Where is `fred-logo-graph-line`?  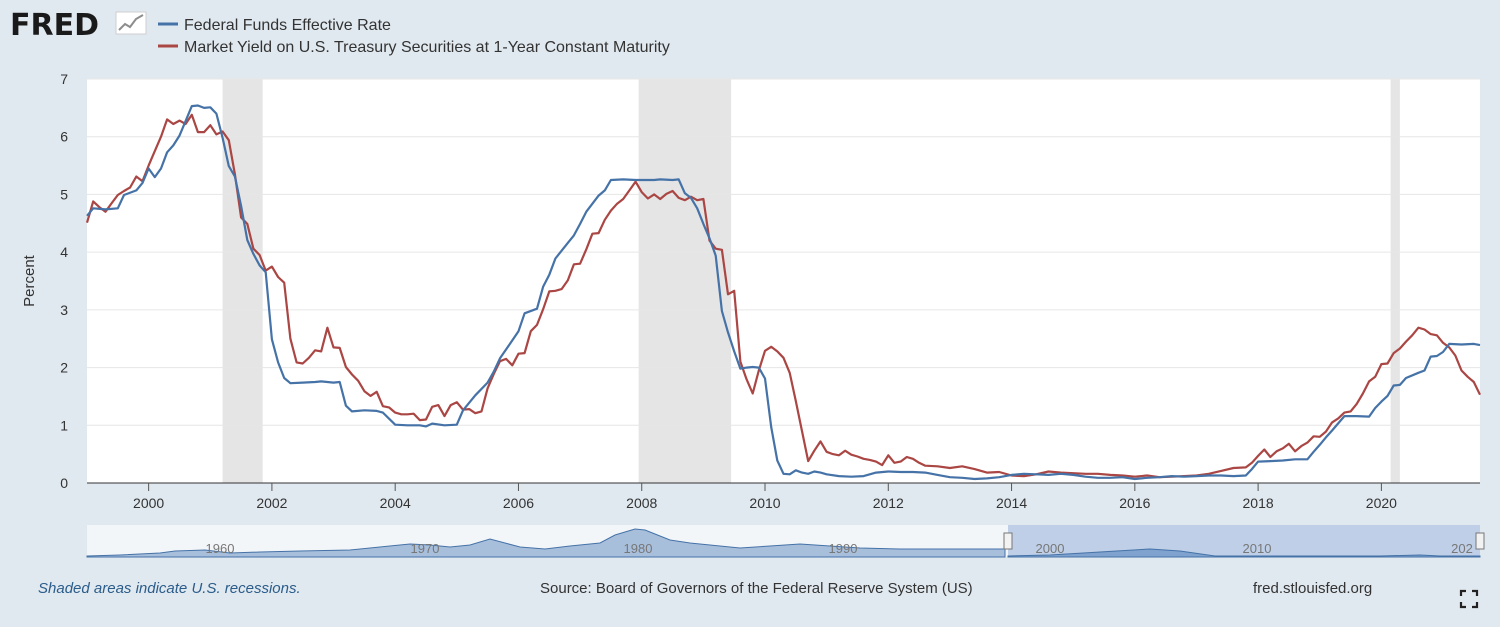
fred-logo-graph-line is located at coordinates (131, 22).